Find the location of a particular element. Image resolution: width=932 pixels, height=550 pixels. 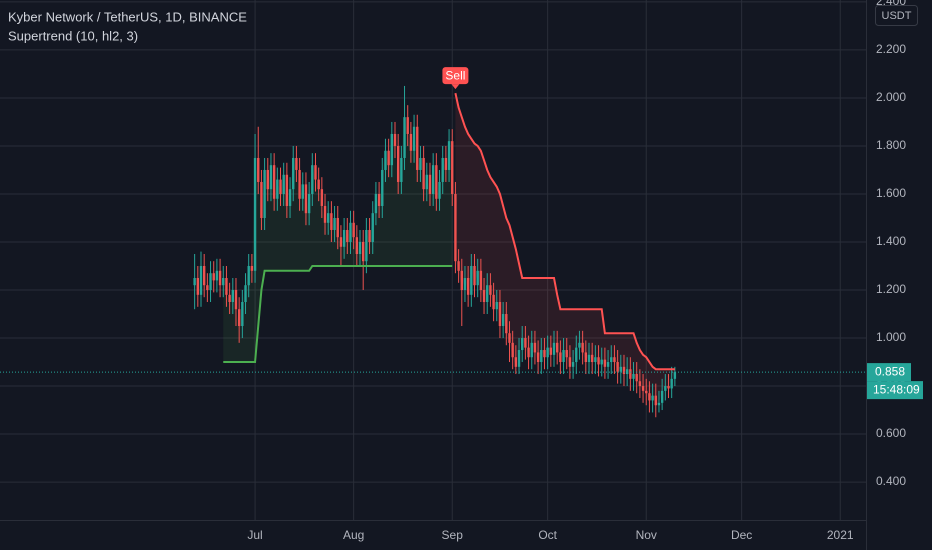

y-tick-label: 0.600 is located at coordinates (891, 433).